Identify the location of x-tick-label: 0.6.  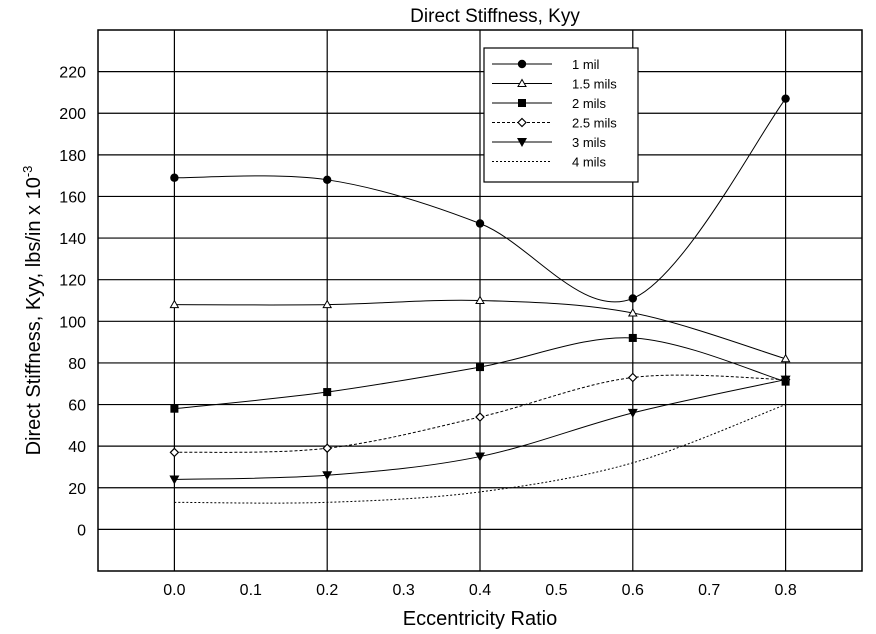
(633, 590).